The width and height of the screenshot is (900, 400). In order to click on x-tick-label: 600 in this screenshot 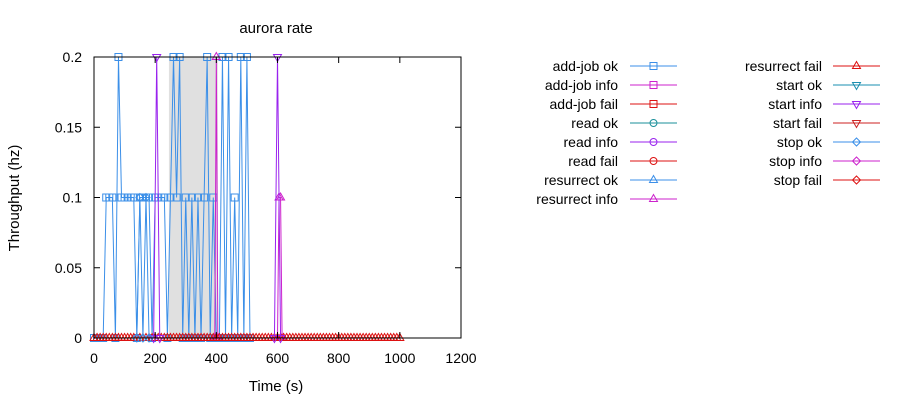, I will do `click(278, 358)`.